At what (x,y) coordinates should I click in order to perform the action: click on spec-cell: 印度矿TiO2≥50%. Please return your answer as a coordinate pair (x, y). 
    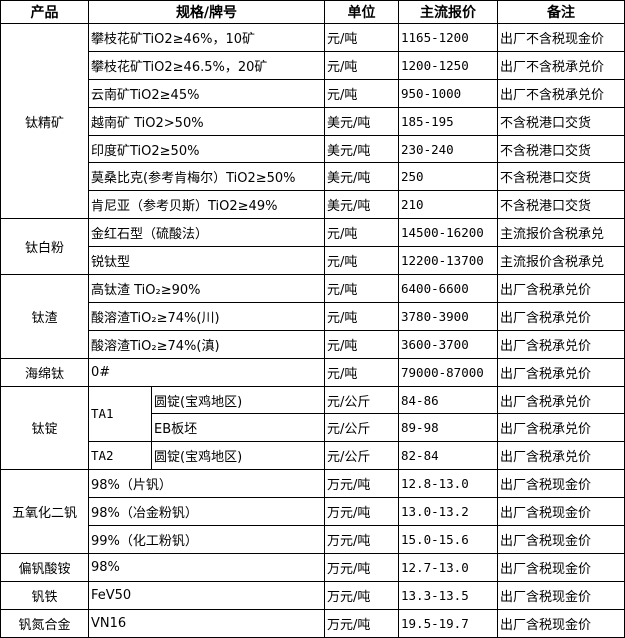
    Looking at the image, I should click on (206, 149).